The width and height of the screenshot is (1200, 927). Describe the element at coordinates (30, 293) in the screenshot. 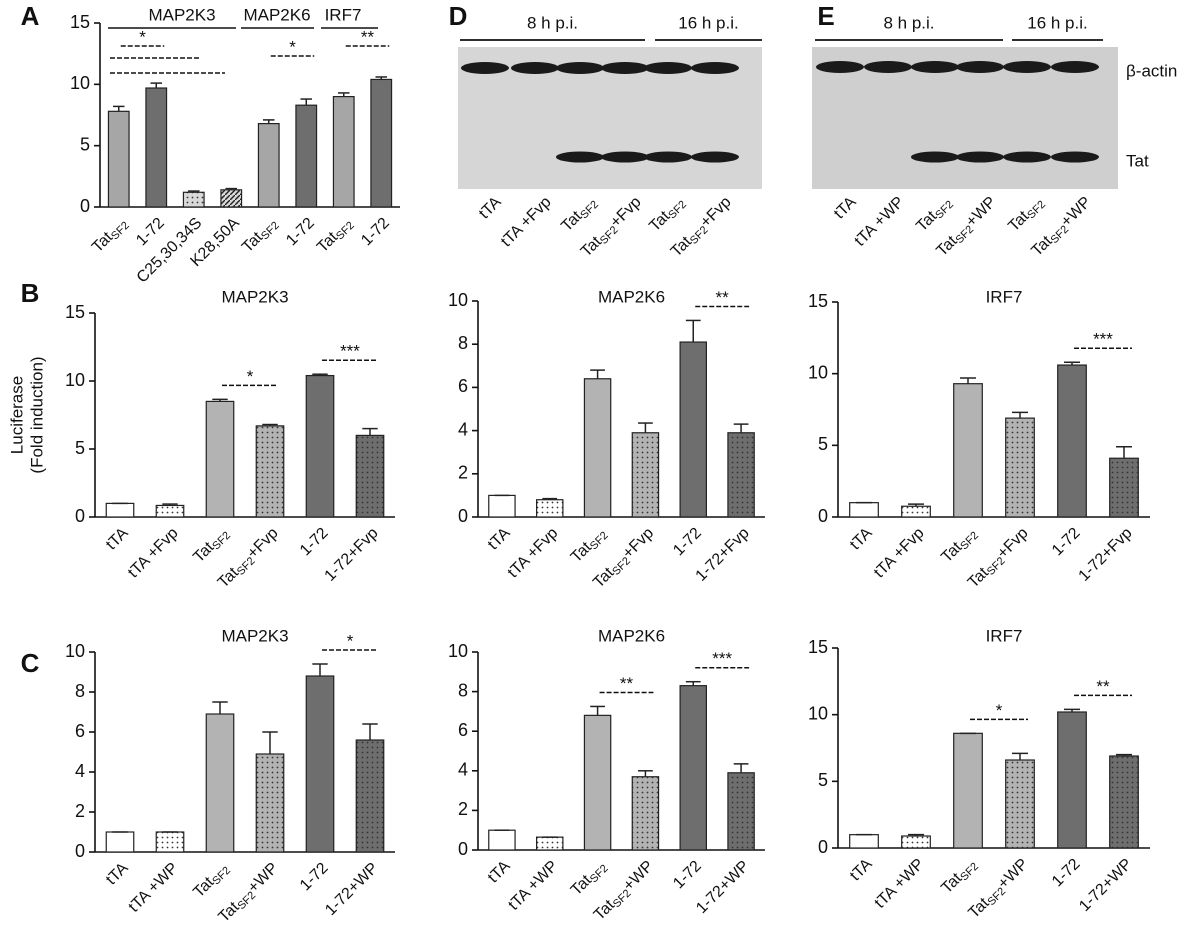

I see `panel-label: B` at that location.